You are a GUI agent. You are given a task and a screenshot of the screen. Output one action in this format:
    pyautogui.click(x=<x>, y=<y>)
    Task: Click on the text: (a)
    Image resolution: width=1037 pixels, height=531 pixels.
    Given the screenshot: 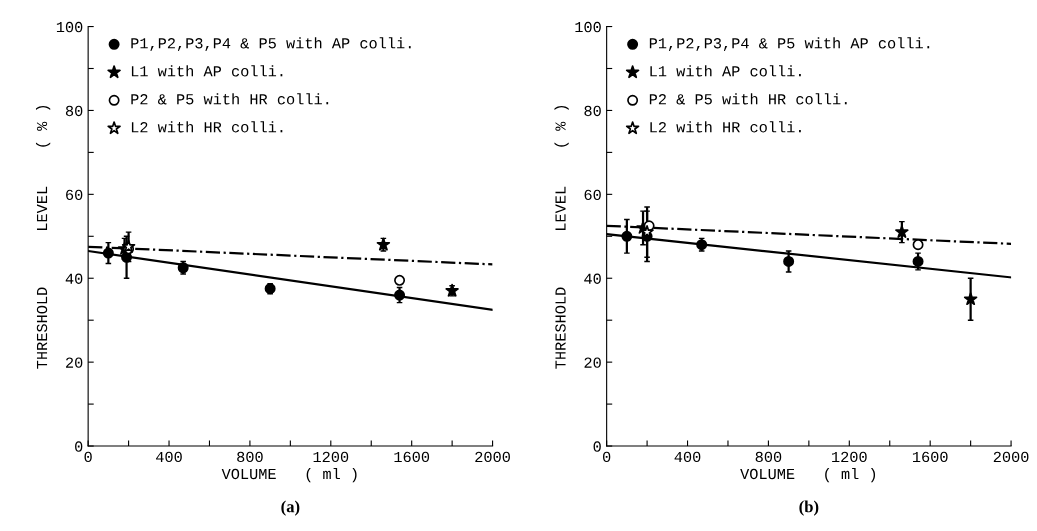 What is the action you would take?
    pyautogui.click(x=290, y=508)
    